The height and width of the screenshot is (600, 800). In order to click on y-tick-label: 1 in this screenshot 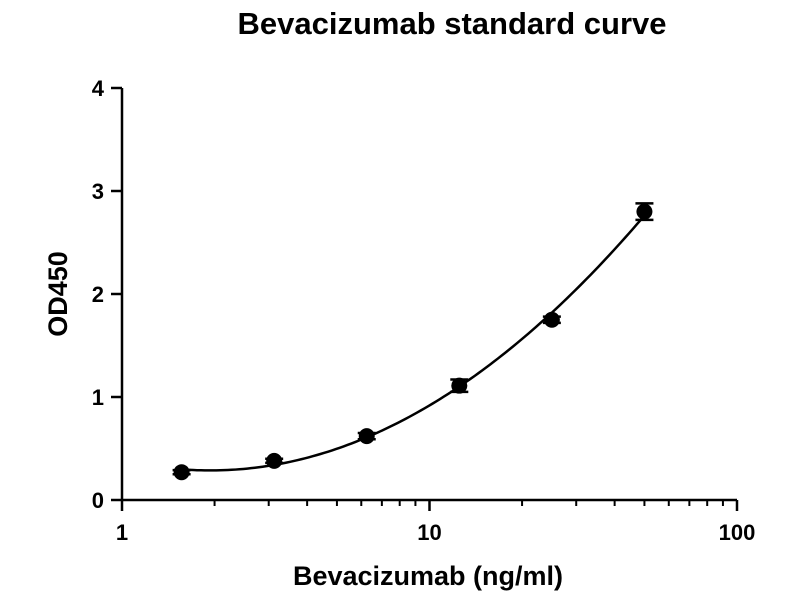, I will do `click(98, 397)`.